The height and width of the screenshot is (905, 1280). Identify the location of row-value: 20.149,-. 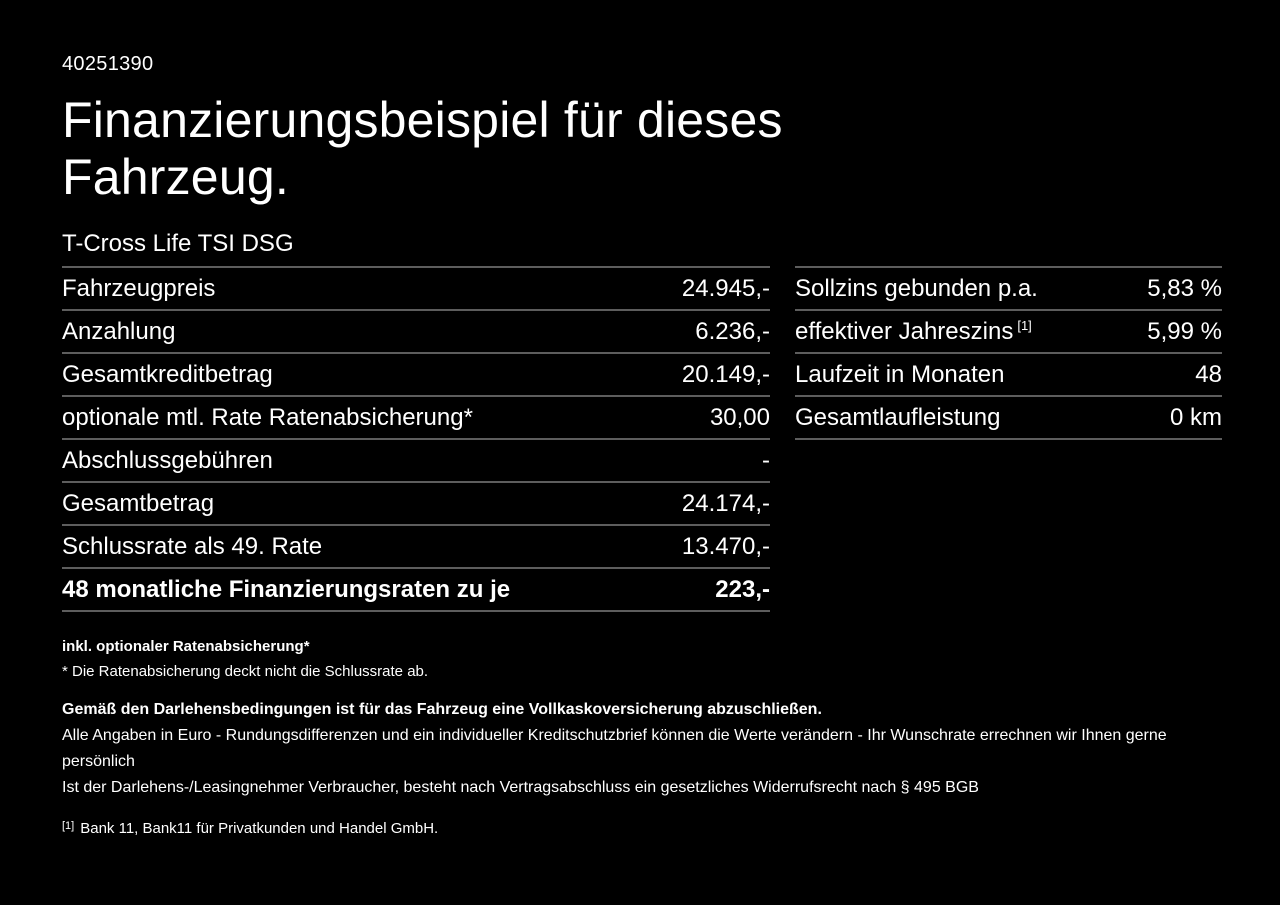
(725, 374).